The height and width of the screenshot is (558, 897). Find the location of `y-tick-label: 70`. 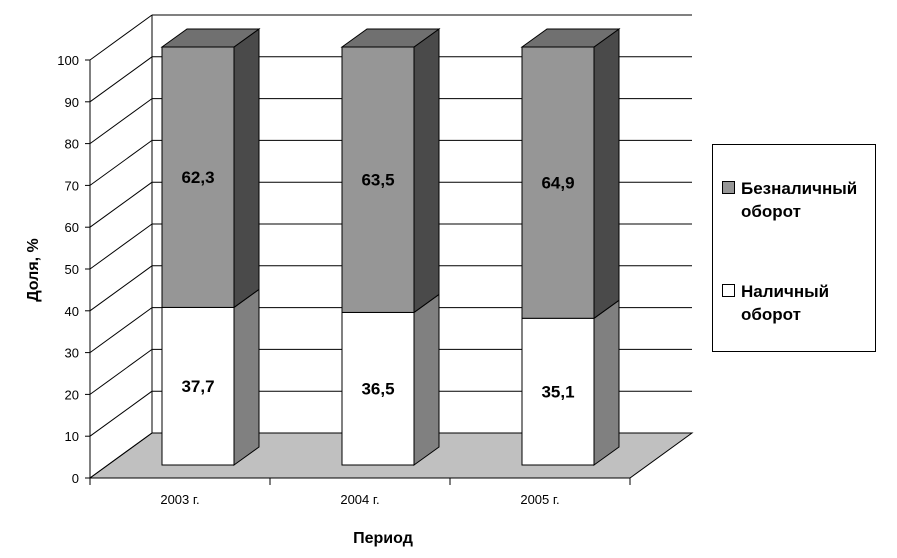

y-tick-label: 70 is located at coordinates (72, 185).